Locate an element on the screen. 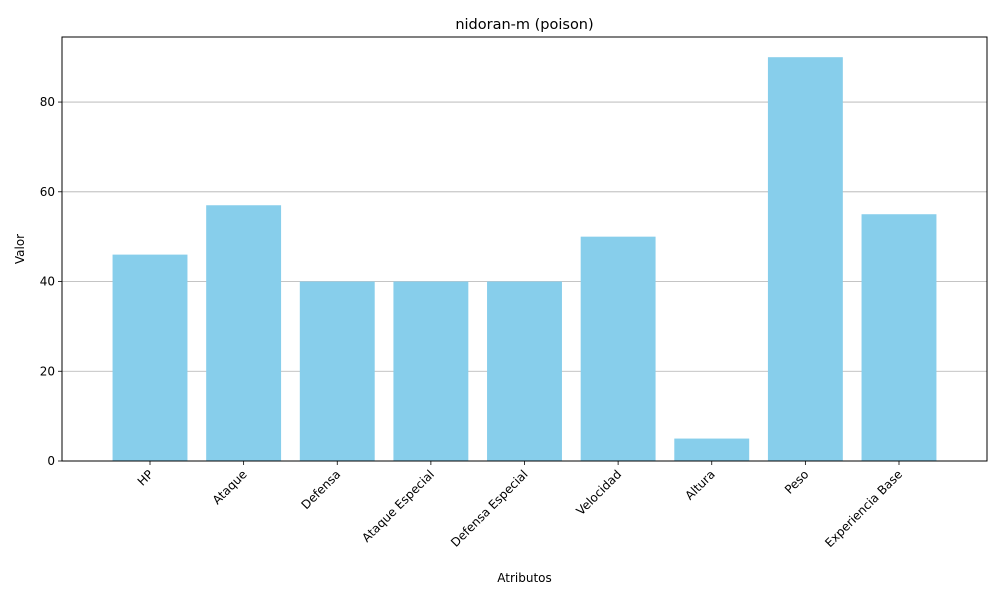 The image size is (1000, 600). y-tick-label: 40 is located at coordinates (47, 282).